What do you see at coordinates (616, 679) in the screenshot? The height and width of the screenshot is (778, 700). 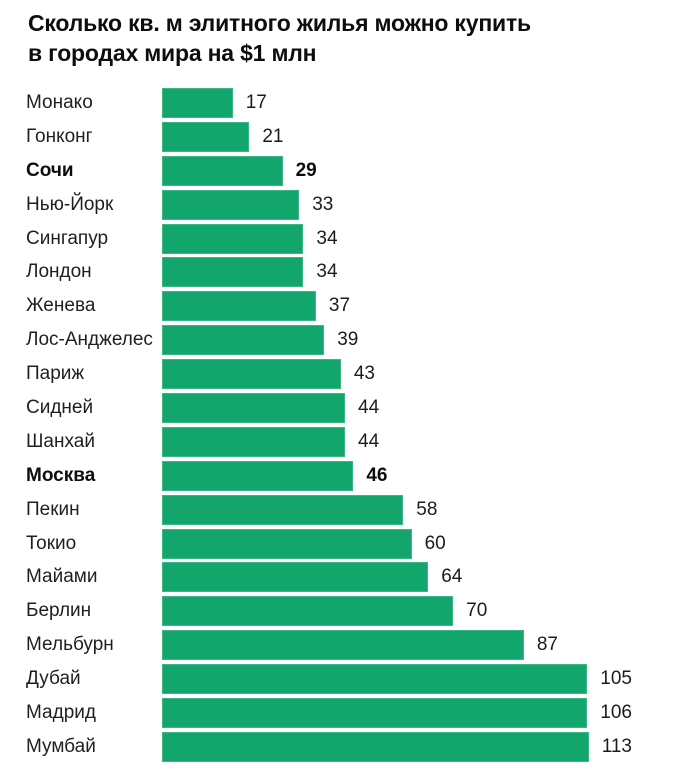 I see `value-label: 105` at bounding box center [616, 679].